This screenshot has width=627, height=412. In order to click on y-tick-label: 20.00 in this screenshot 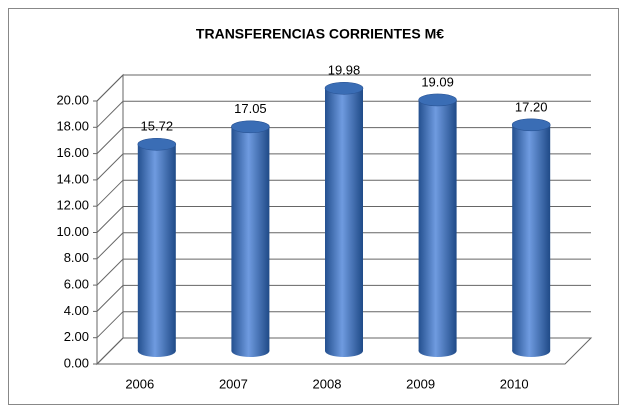, I will do `click(72, 99)`.